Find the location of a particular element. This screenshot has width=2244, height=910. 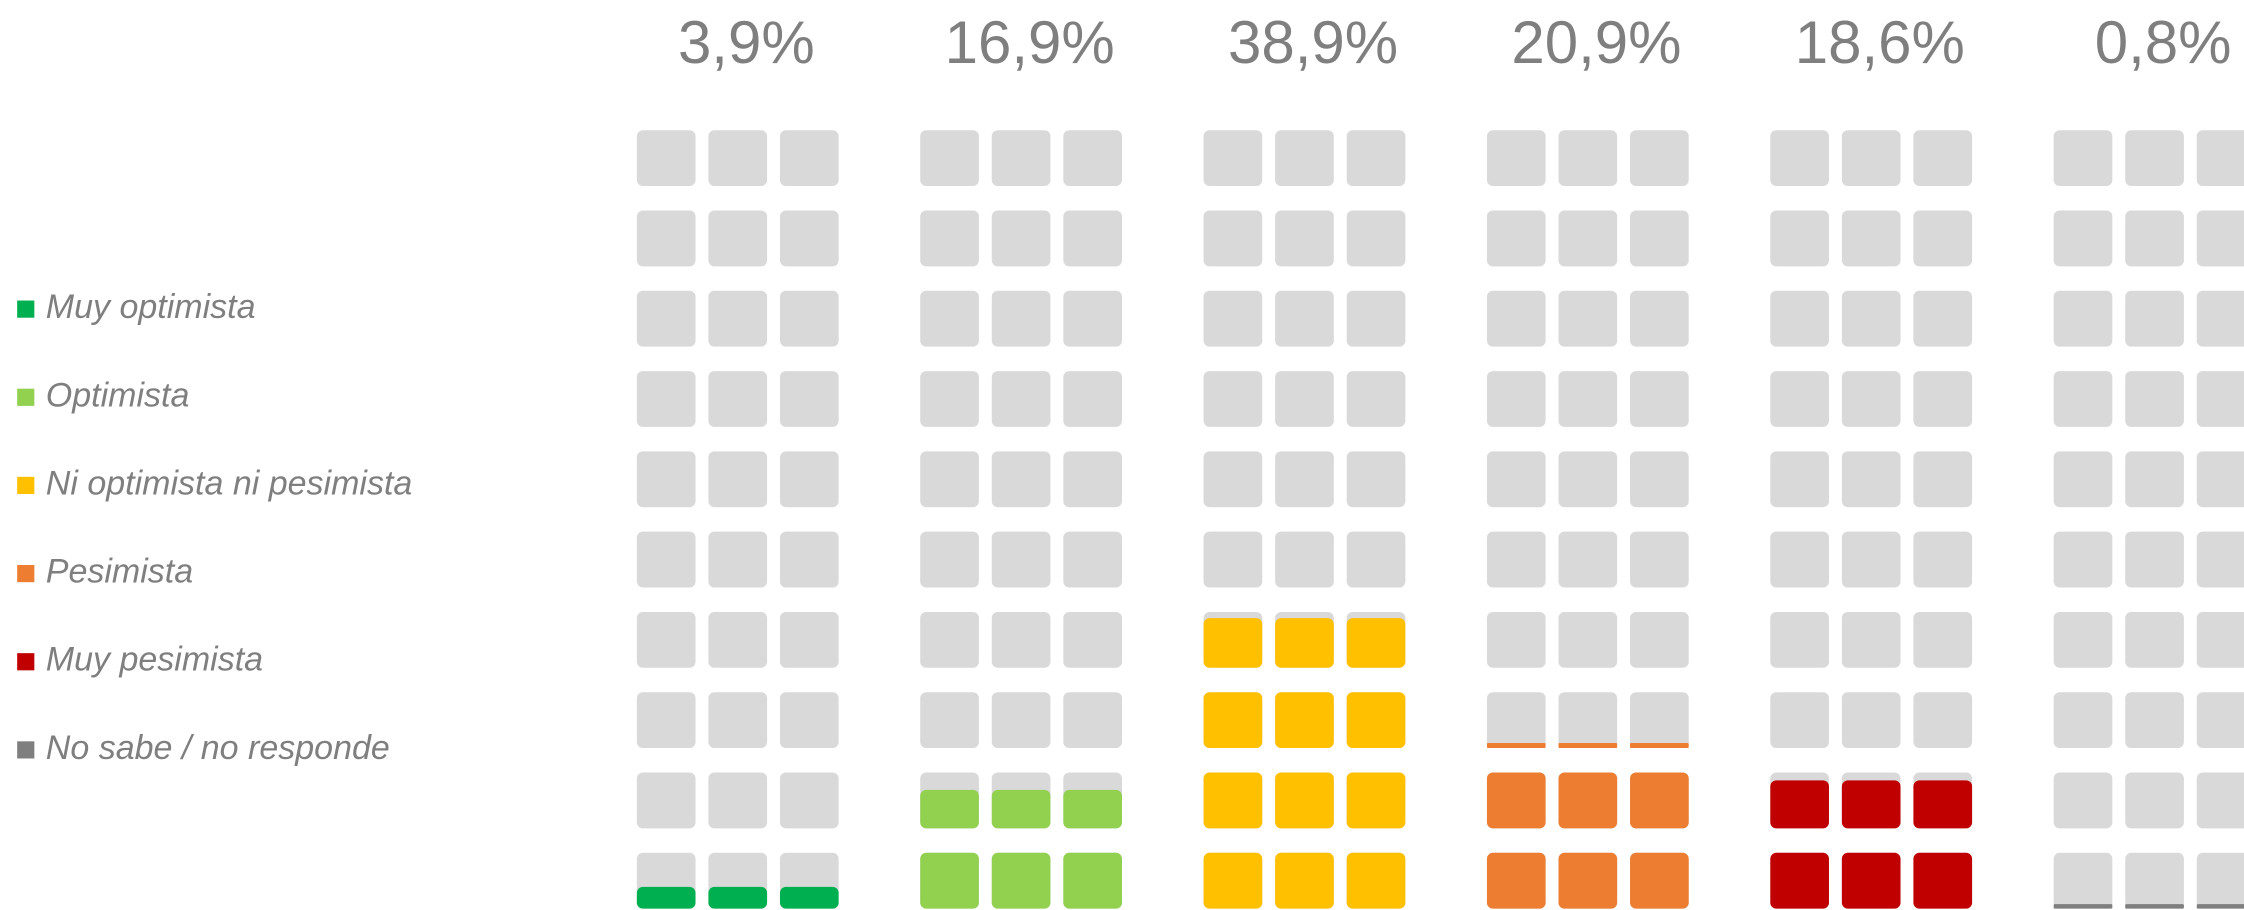

legend-label: Muy pesimista is located at coordinates (154, 660).